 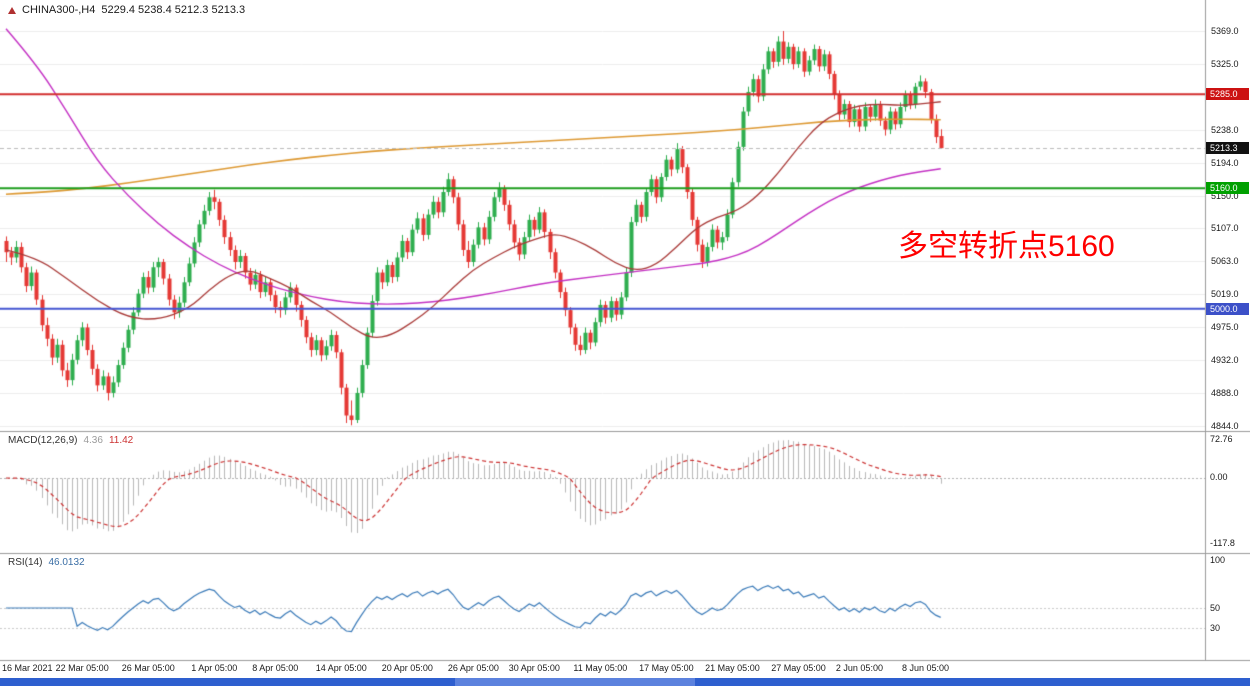 What do you see at coordinates (1225, 162) in the screenshot?
I see `price-axis-label: 5194.0` at bounding box center [1225, 162].